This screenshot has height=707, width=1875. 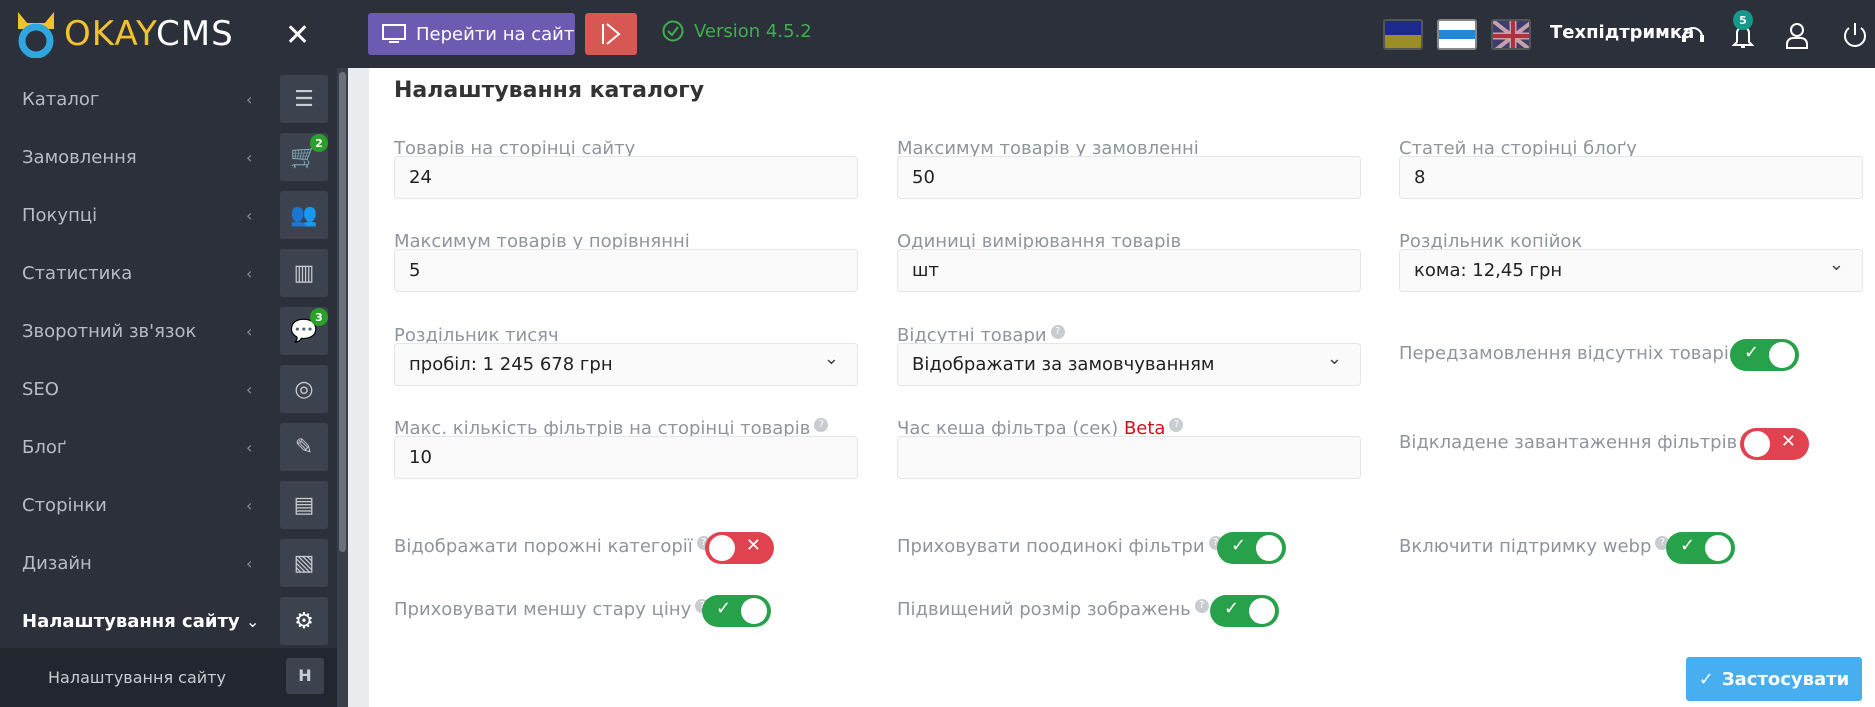 I want to click on sidebar-item-label: Зворотний зв'язок, so click(x=109, y=331).